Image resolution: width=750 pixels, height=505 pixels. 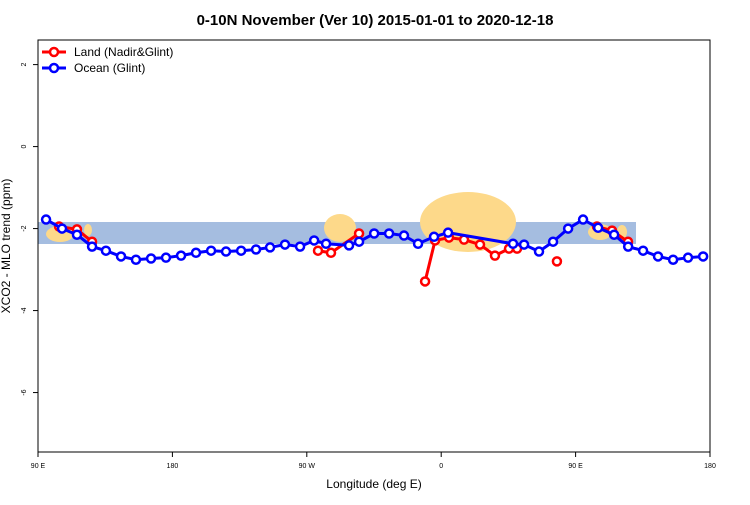 What do you see at coordinates (109, 68) in the screenshot?
I see `legend-label: Ocean (Glint)` at bounding box center [109, 68].